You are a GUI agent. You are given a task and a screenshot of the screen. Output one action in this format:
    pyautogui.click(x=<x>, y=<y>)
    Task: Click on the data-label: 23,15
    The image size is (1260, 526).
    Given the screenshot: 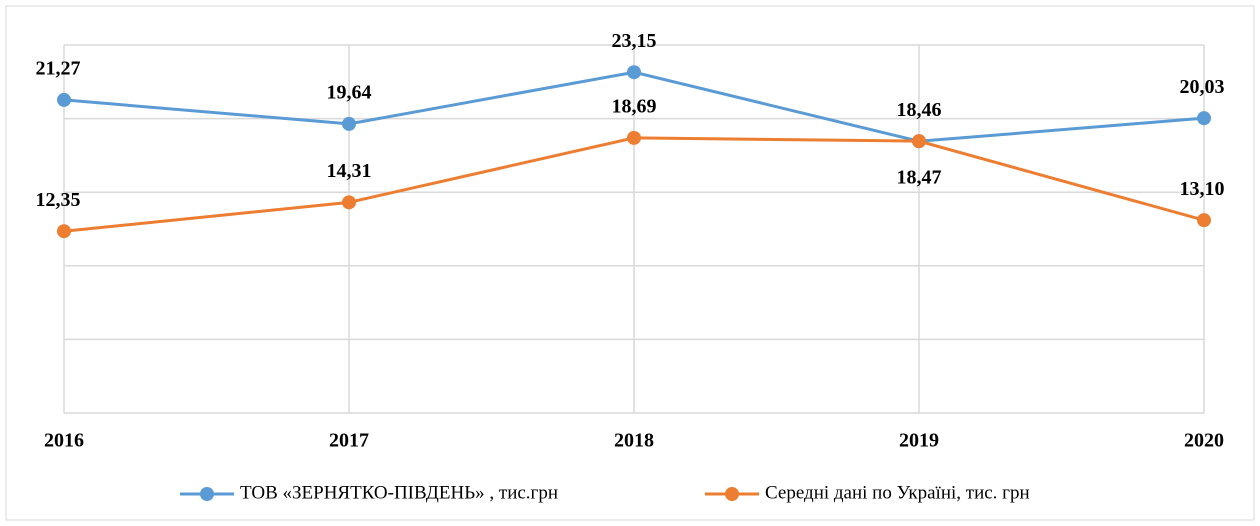 What is the action you would take?
    pyautogui.click(x=634, y=41)
    